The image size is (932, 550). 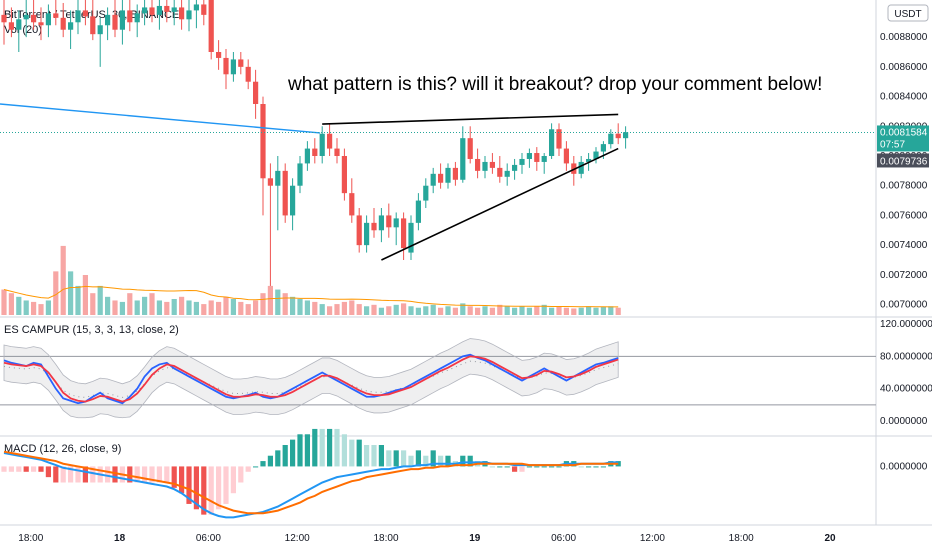 I want to click on price-tick-label: 0.0076000, so click(x=904, y=215).